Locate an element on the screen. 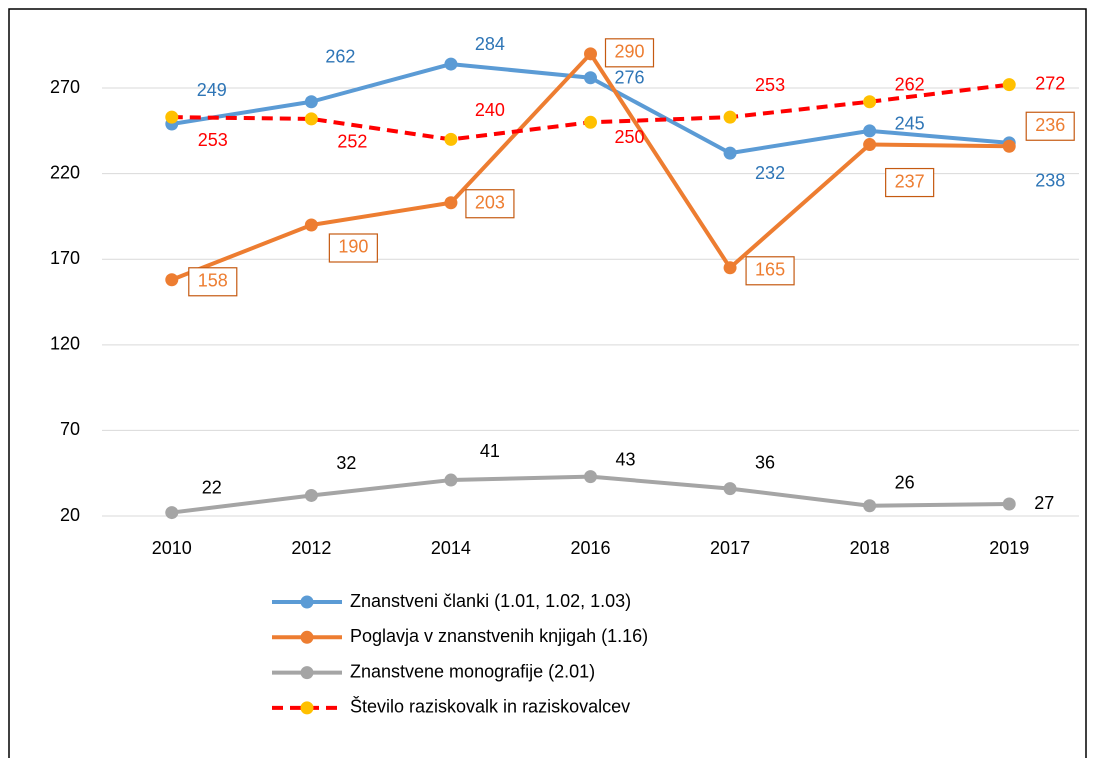 This screenshot has height=763, width=1093. data-label: 237 is located at coordinates (910, 181).